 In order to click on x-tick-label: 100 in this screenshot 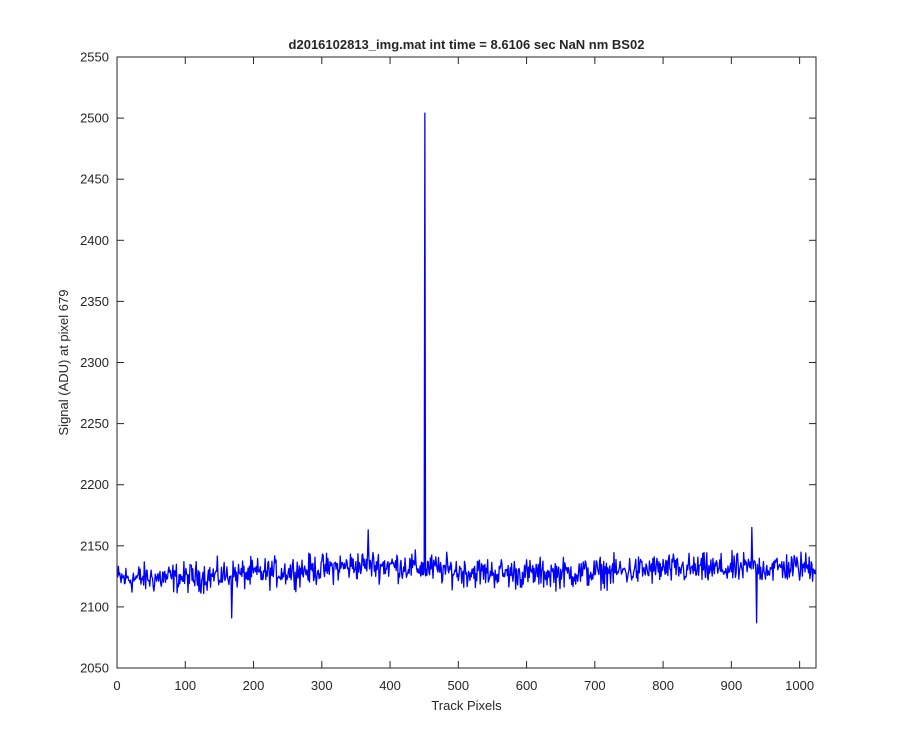, I will do `click(185, 685)`.